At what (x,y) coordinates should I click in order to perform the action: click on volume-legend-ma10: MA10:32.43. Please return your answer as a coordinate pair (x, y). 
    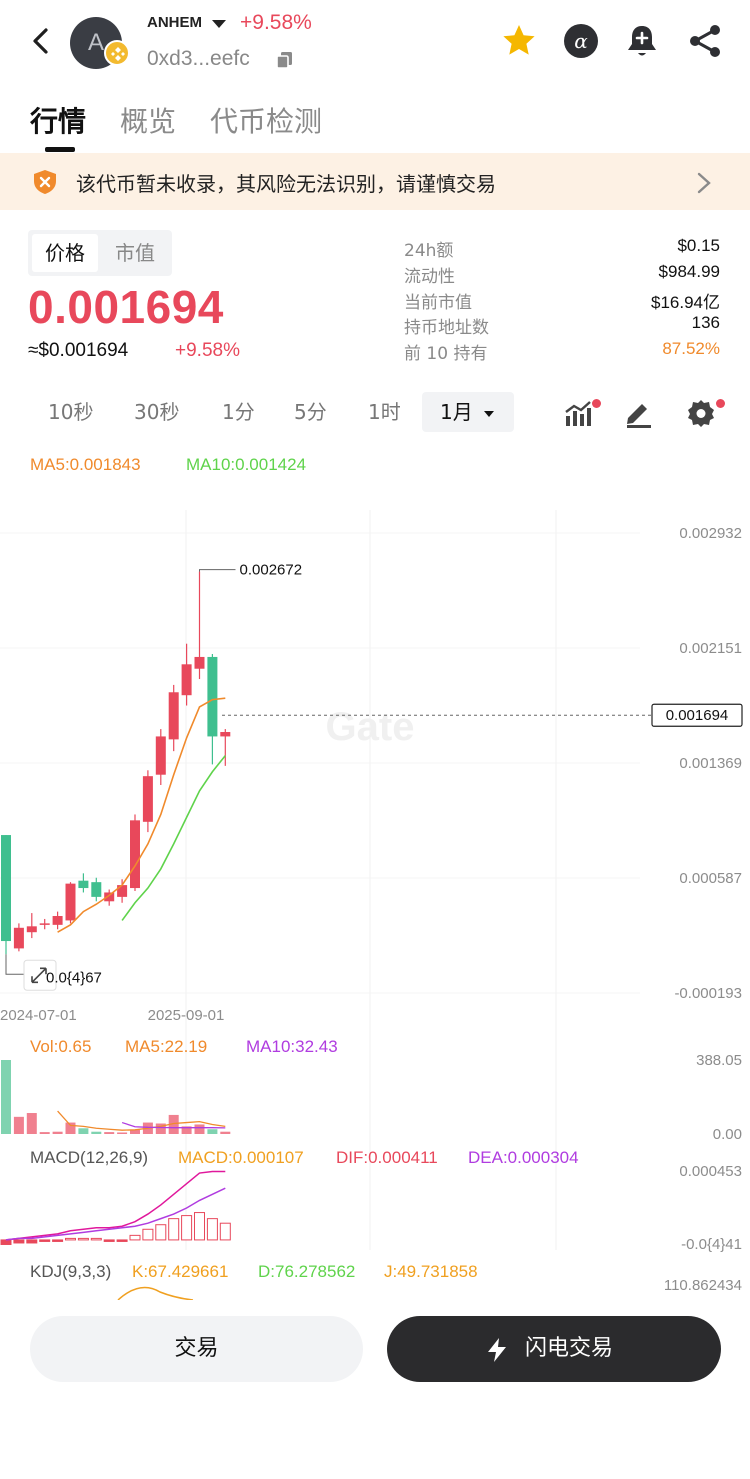
    Looking at the image, I should click on (292, 1046).